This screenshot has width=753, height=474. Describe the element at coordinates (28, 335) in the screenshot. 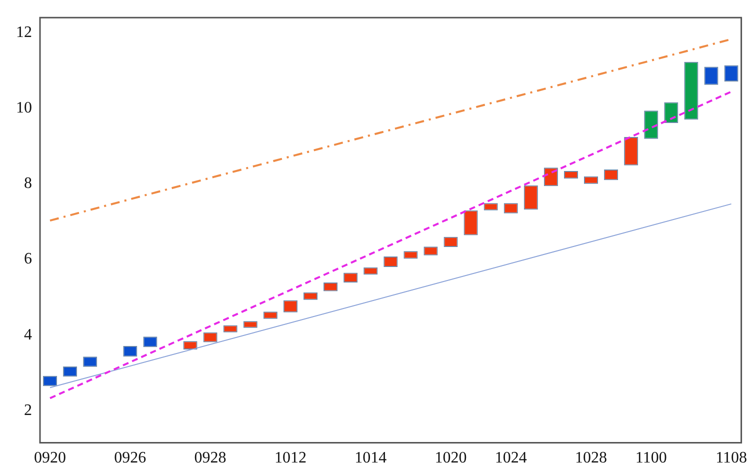

I see `y-tick-label: 4` at that location.